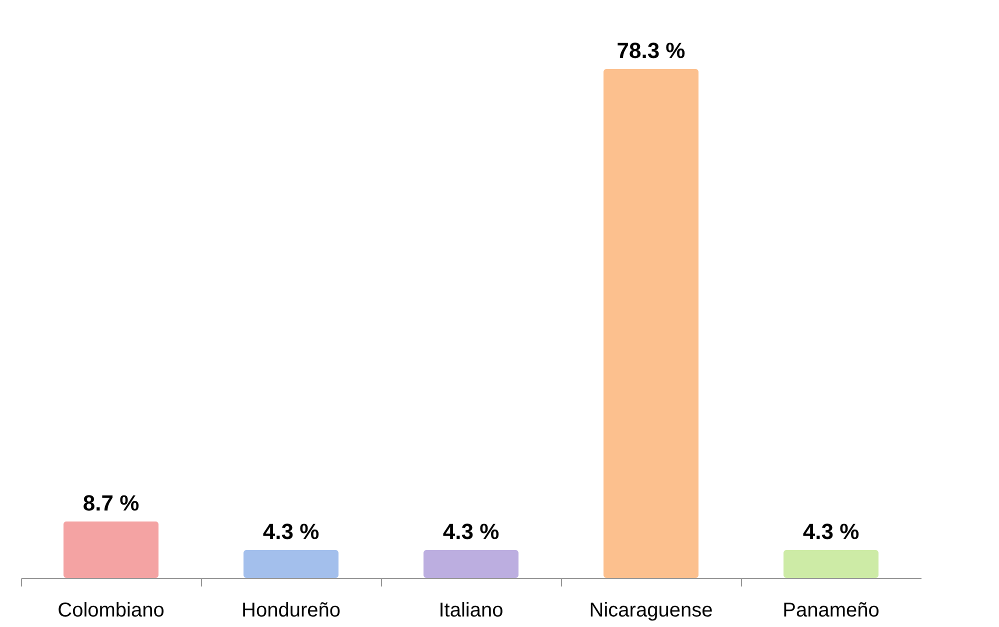  What do you see at coordinates (111, 611) in the screenshot?
I see `x-tick-label: Colombiano` at bounding box center [111, 611].